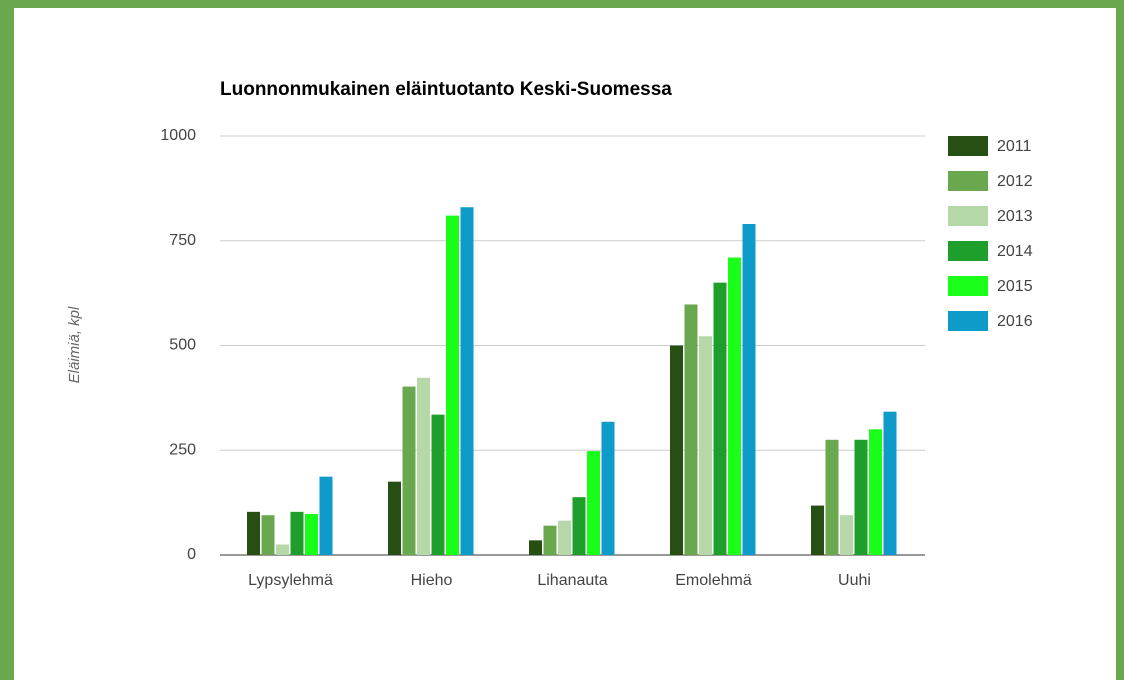 This screenshot has height=680, width=1124. I want to click on legend-label: 2011, so click(1014, 146).